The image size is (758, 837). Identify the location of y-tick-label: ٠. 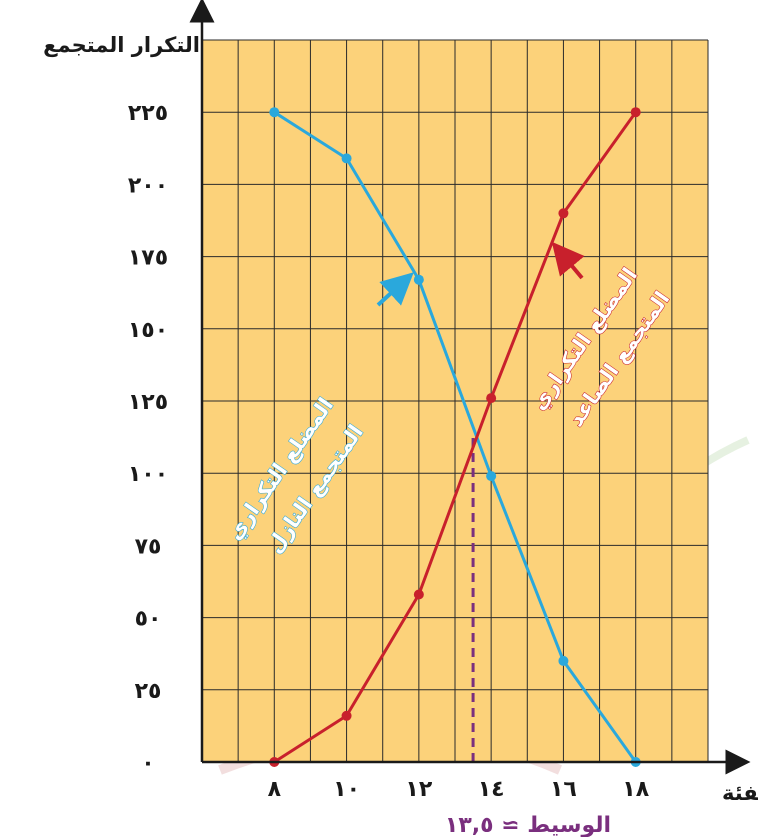
(147, 763).